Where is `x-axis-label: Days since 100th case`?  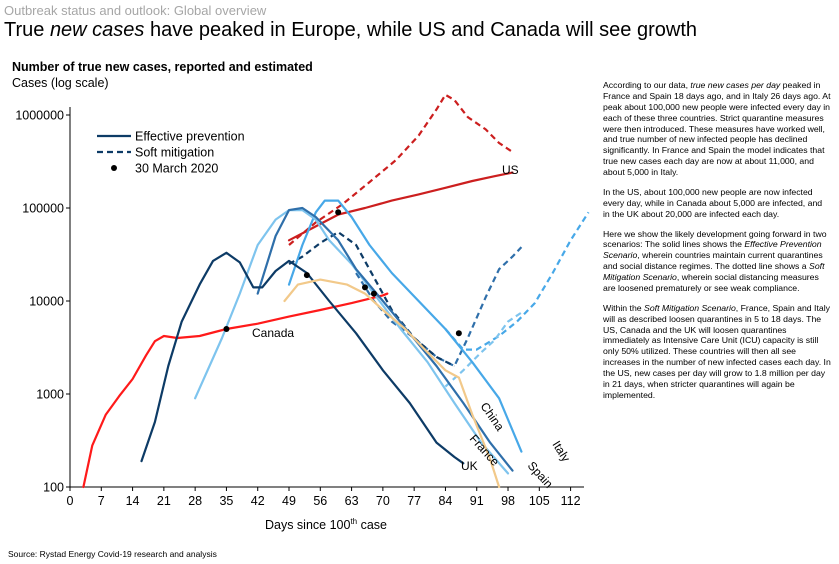 x-axis-label: Days since 100th case is located at coordinates (326, 524).